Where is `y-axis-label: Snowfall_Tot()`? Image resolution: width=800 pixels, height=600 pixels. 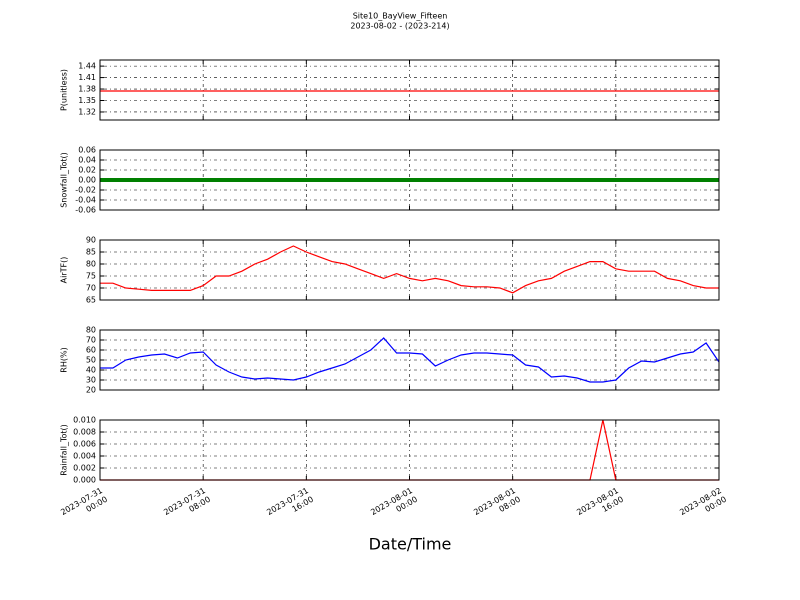
y-axis-label: Snowfall_Tot() is located at coordinates (64, 180).